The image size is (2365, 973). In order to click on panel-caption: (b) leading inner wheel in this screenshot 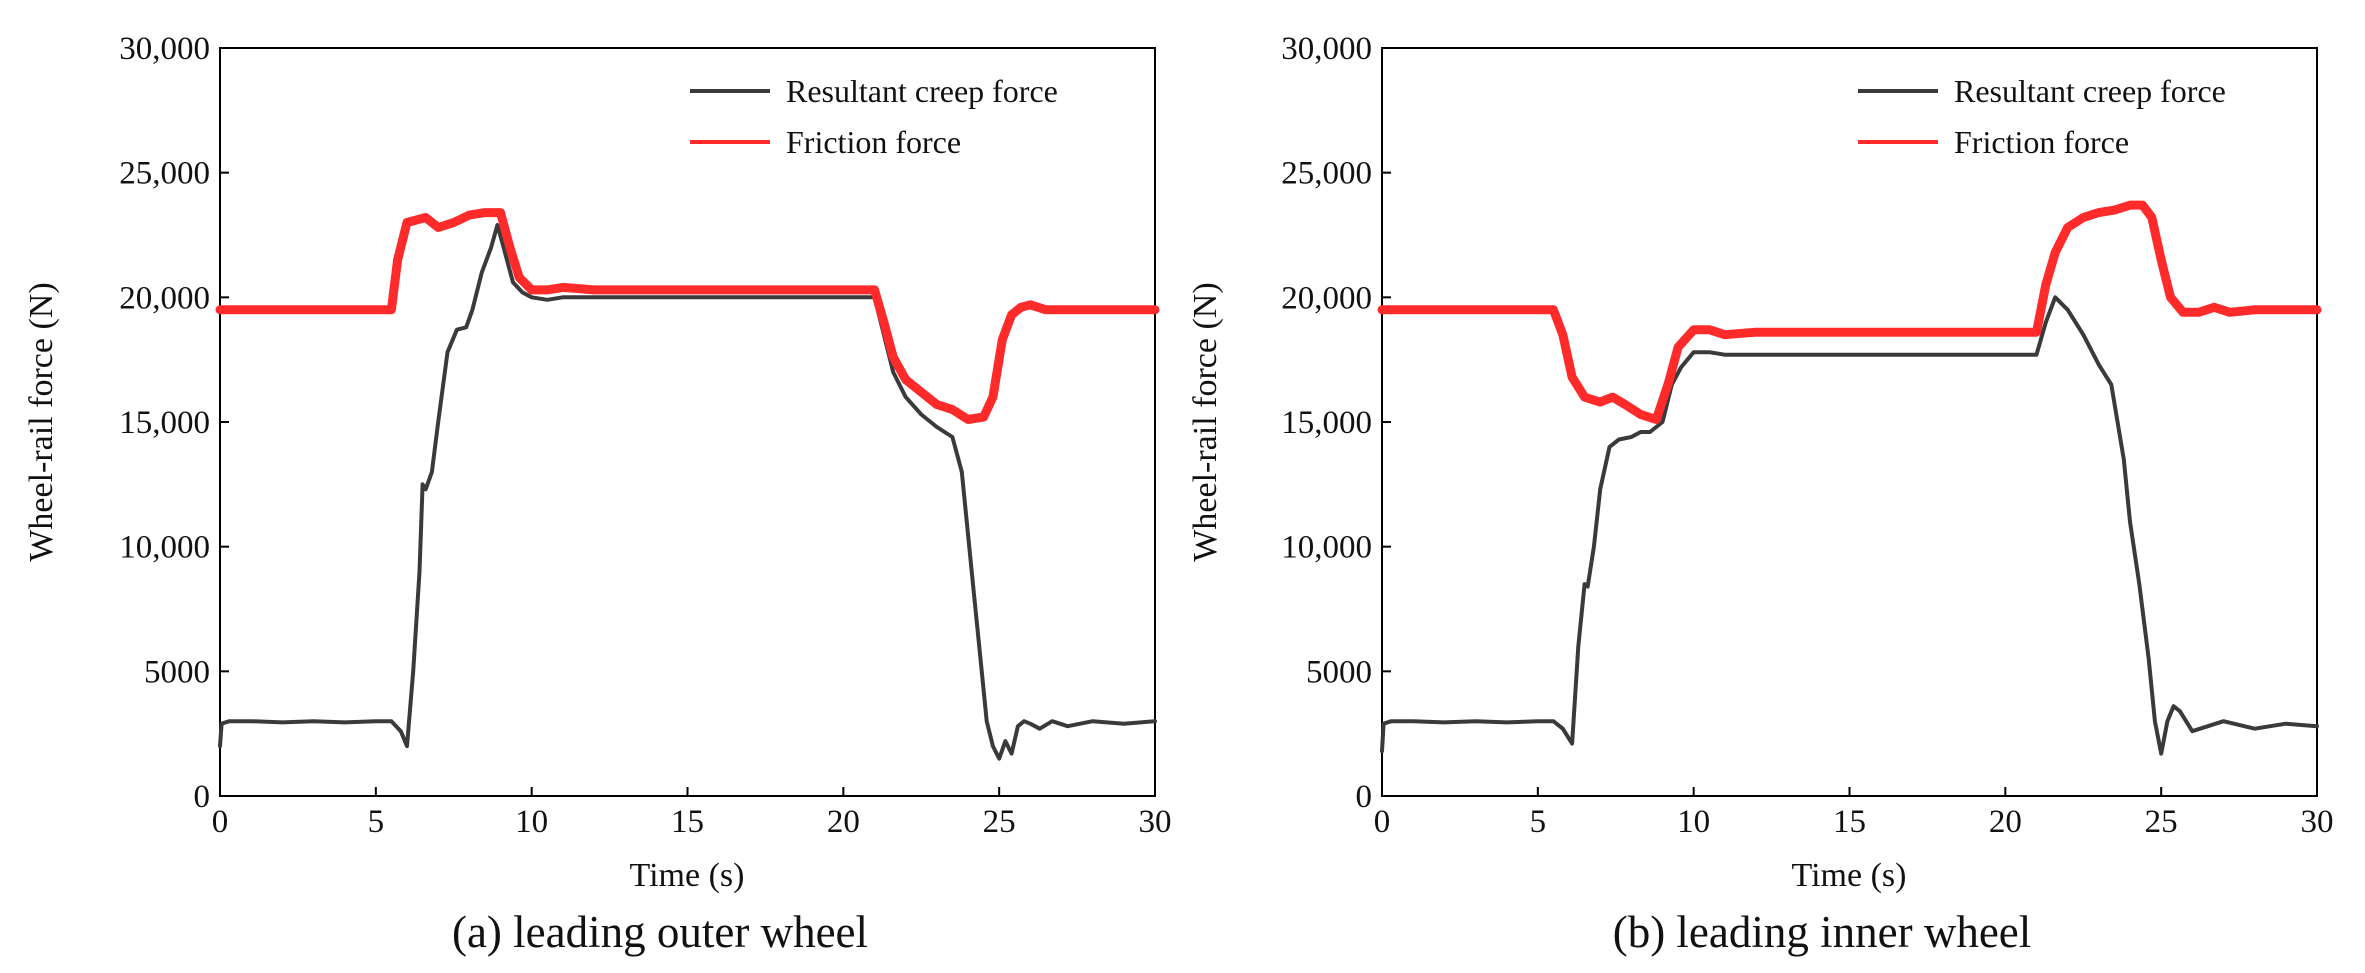, I will do `click(1822, 932)`.